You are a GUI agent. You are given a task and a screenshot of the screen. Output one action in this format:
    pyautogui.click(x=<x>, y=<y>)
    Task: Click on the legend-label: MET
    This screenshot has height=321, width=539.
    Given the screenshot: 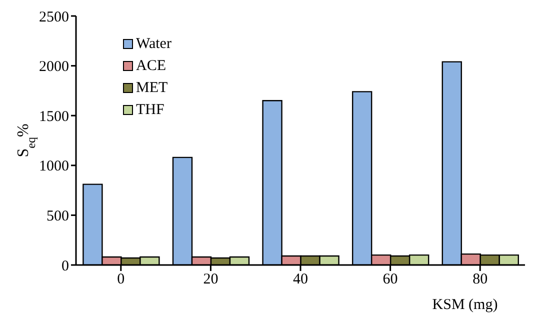 What is the action you would take?
    pyautogui.click(x=152, y=88)
    